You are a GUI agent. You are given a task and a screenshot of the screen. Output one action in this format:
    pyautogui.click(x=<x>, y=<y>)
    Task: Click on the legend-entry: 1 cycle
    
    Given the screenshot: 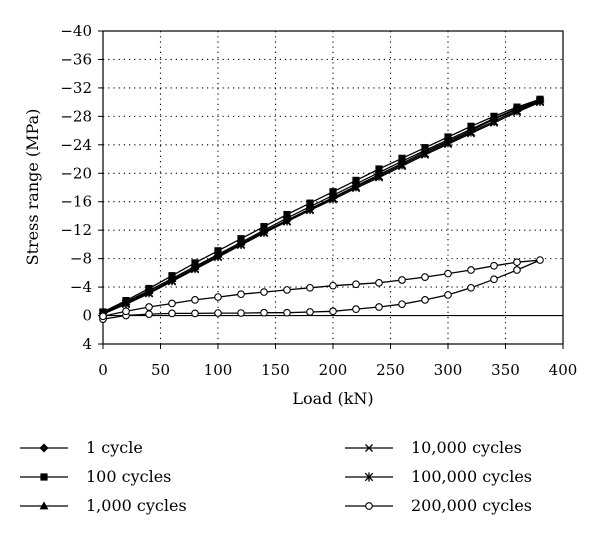 What is the action you would take?
    pyautogui.click(x=81, y=447)
    